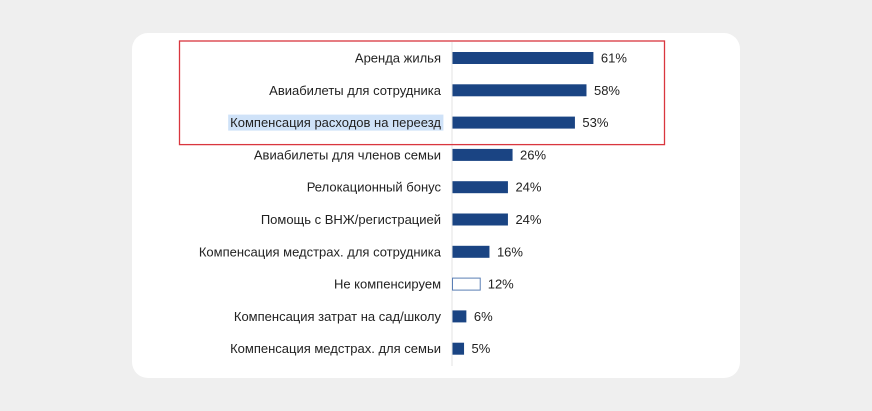 The height and width of the screenshot is (411, 872). I want to click on category-label: Не компенсируем, so click(387, 284).